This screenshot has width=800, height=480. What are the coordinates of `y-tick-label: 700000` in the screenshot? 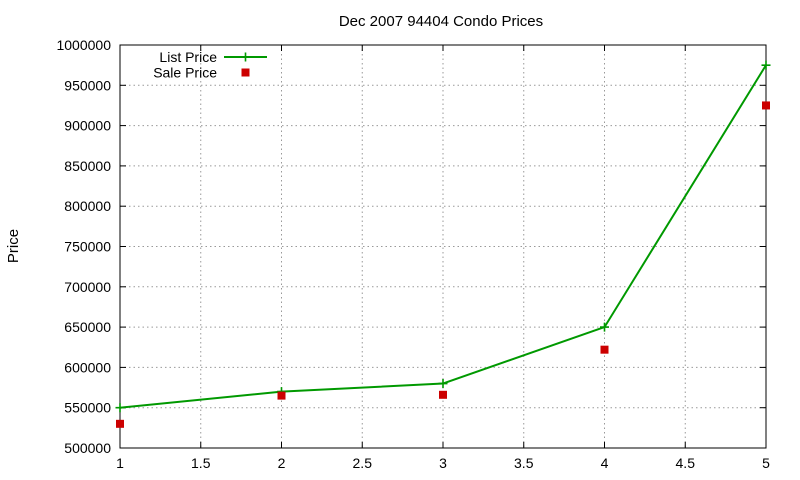 It's located at (87, 287).